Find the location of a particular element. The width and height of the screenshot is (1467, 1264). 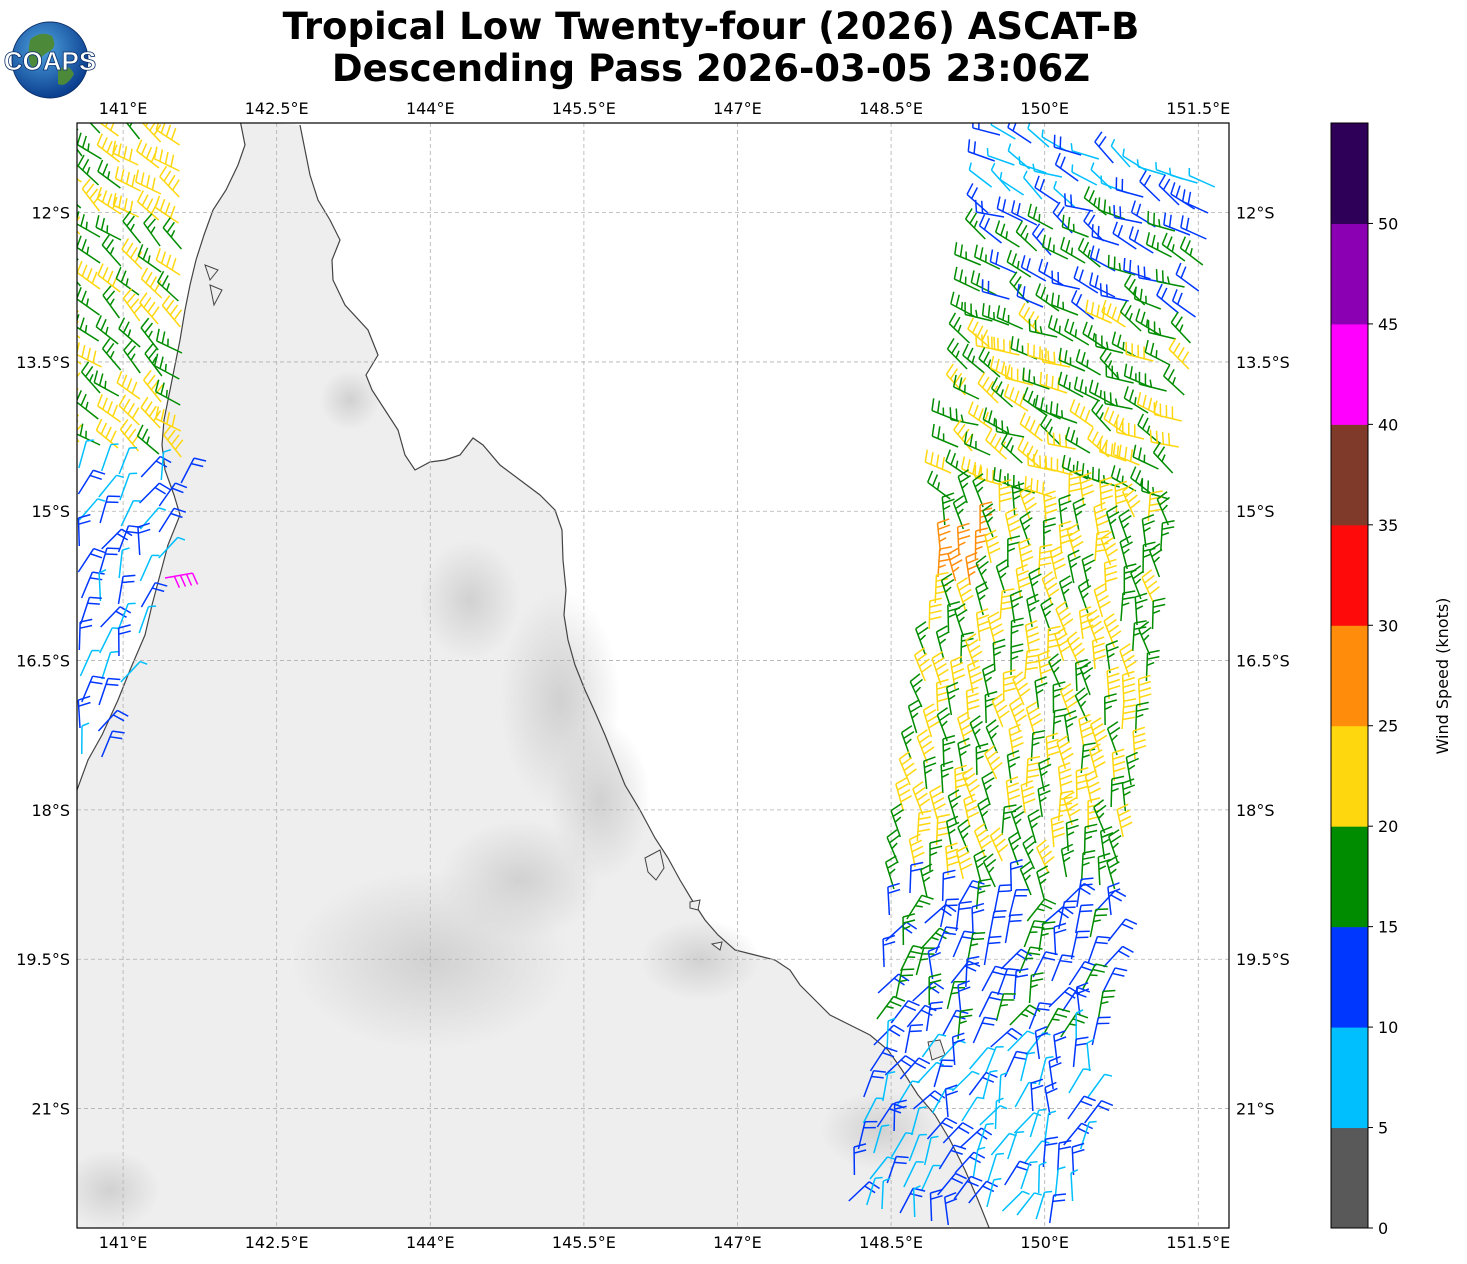

island is located at coordinates (695, 905).